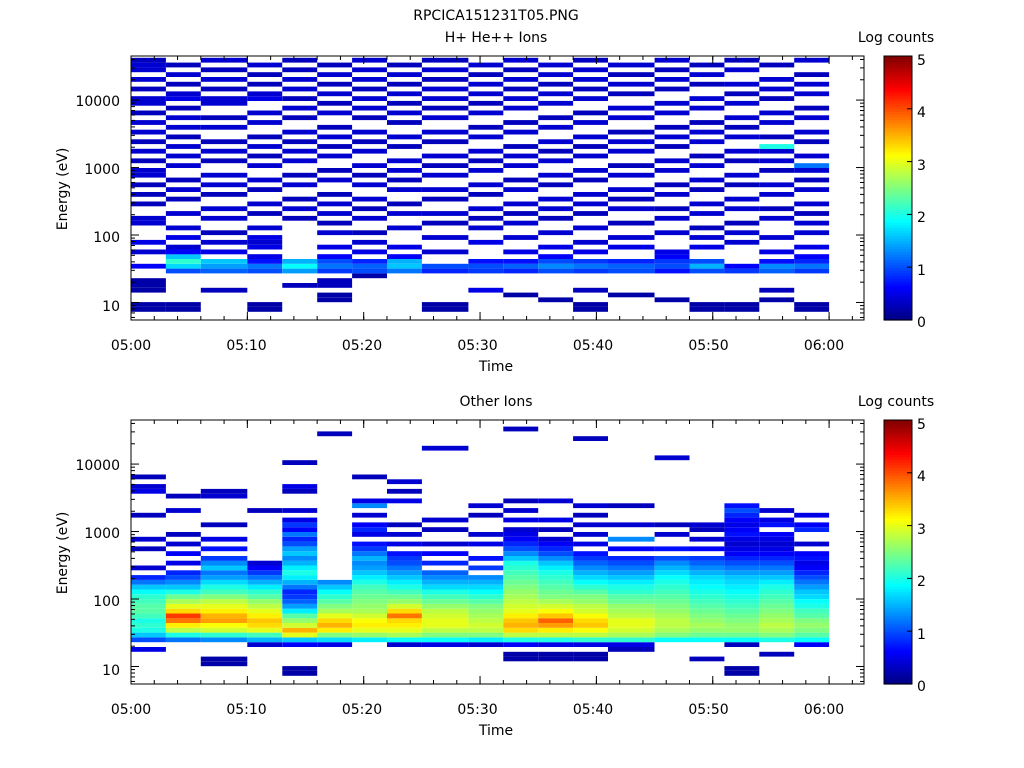 The image size is (1024, 768). What do you see at coordinates (896, 402) in the screenshot?
I see `colorbar-label: Log counts` at bounding box center [896, 402].